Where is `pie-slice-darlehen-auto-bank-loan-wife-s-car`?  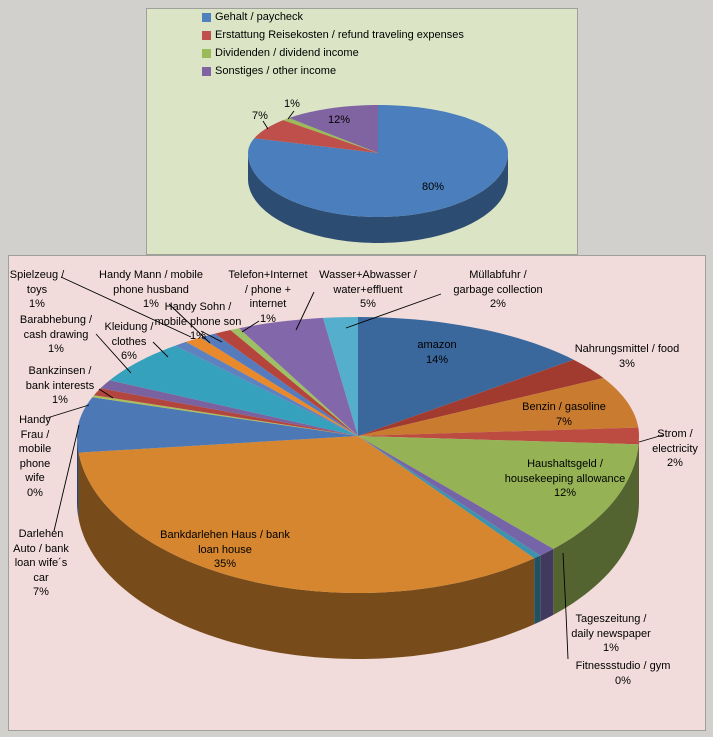
pie-slice-darlehen-auto-bank-loan-wife-s-car is located at coordinates (217, 425).